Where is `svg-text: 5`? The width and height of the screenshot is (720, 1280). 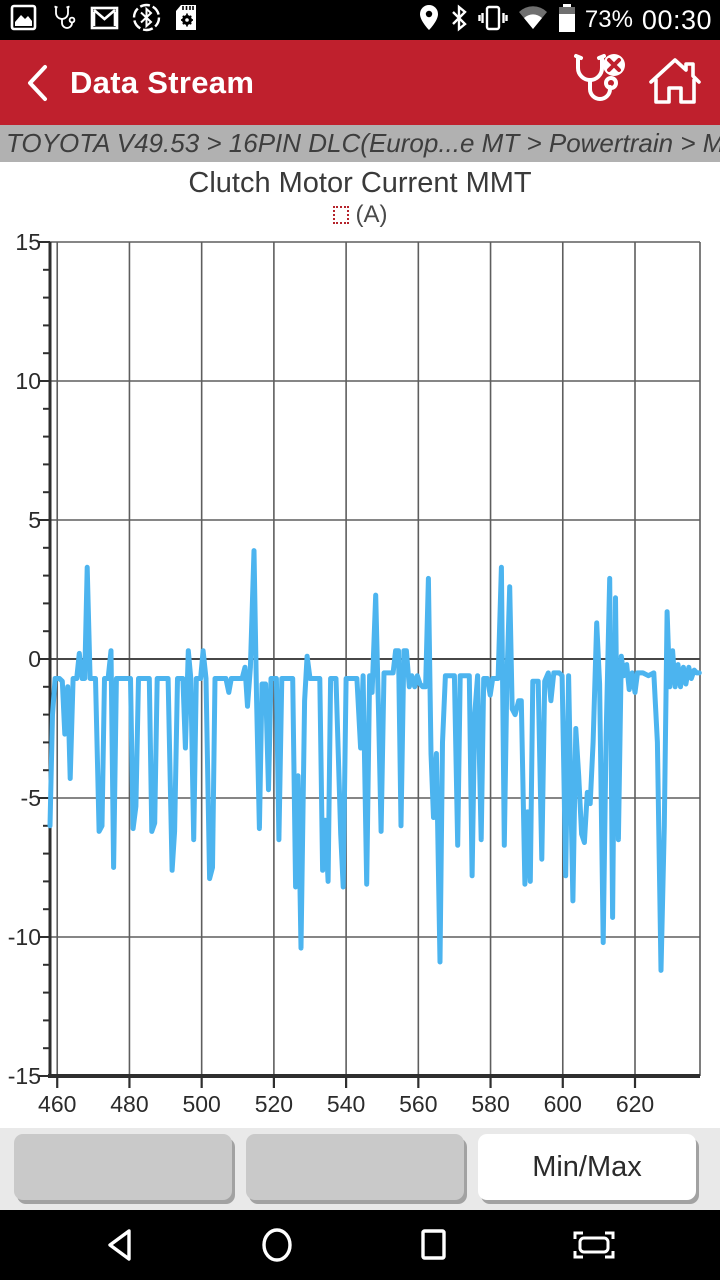 svg-text: 5 is located at coordinates (34, 520).